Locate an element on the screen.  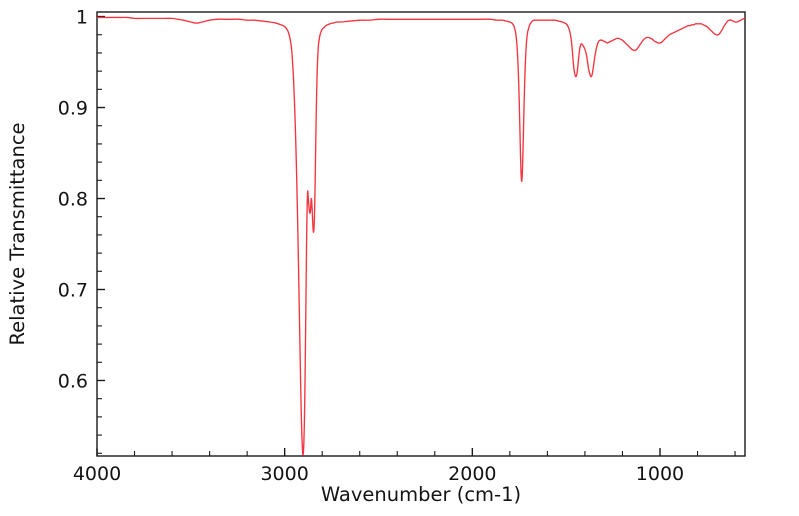
y-tick-label: 0.6 is located at coordinates (73, 381).